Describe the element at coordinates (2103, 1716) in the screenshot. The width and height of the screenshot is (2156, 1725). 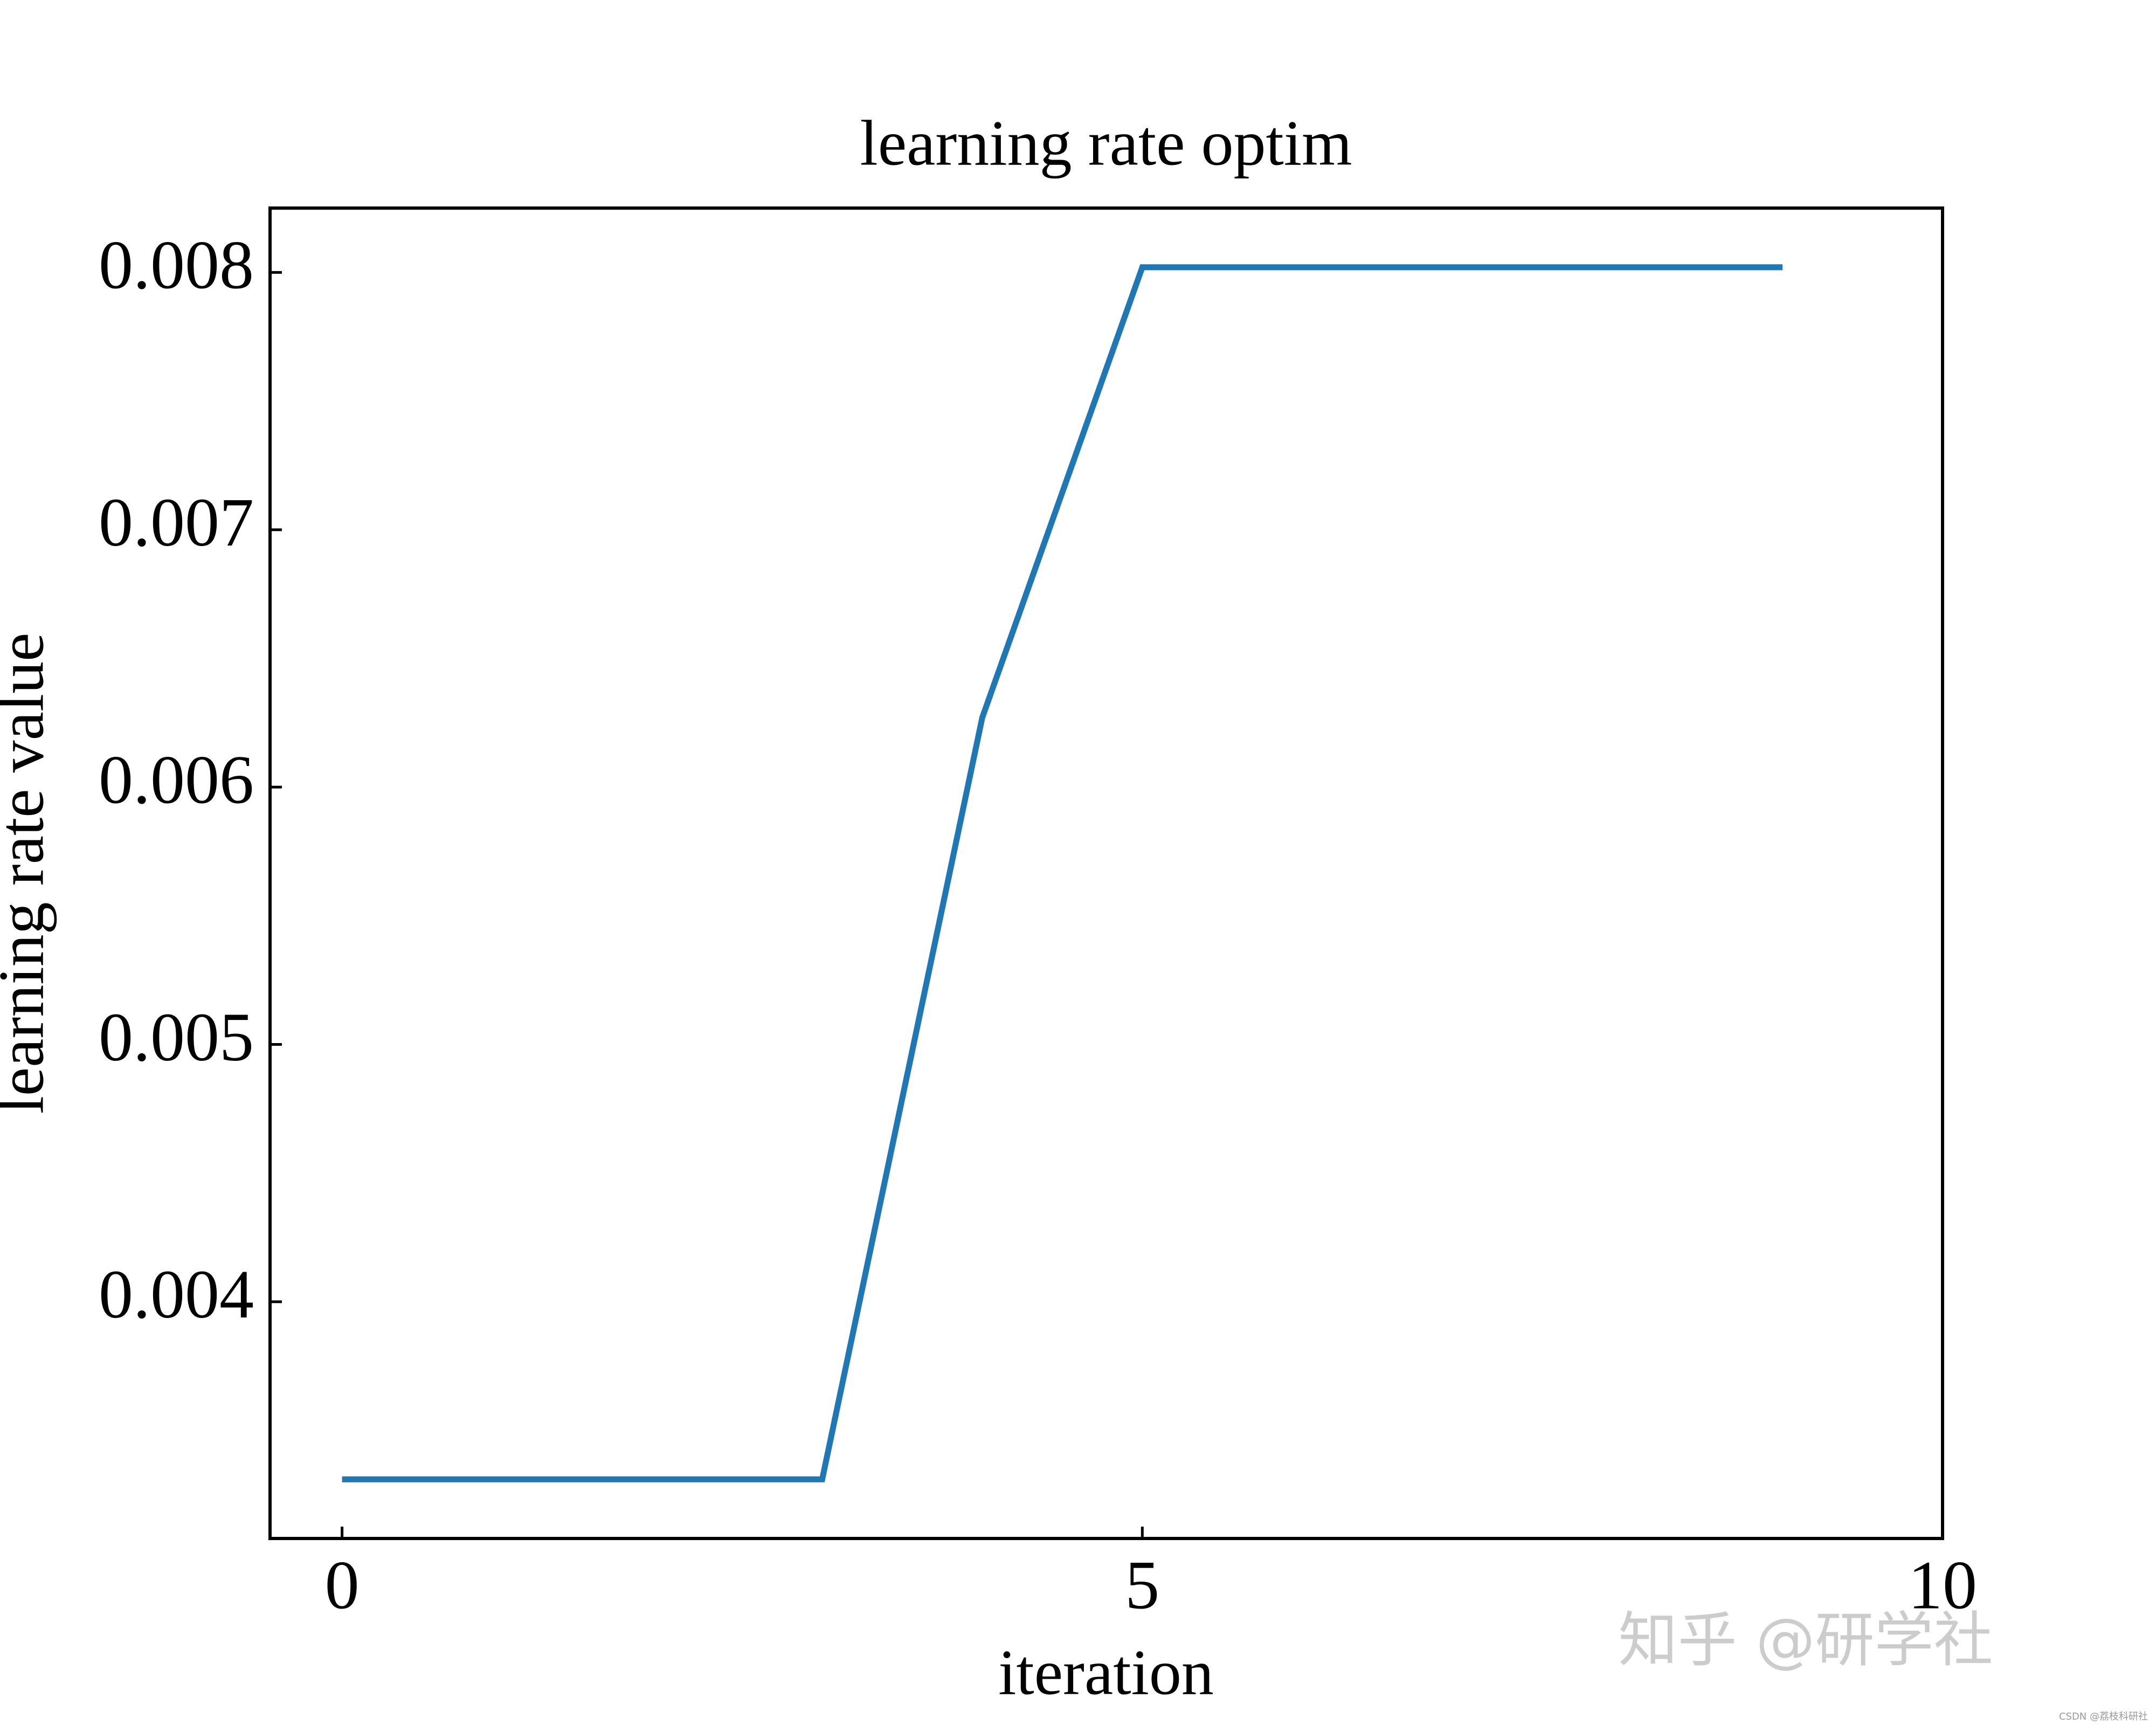
I see `source-watermark: CSDN @荔枝科研社` at that location.